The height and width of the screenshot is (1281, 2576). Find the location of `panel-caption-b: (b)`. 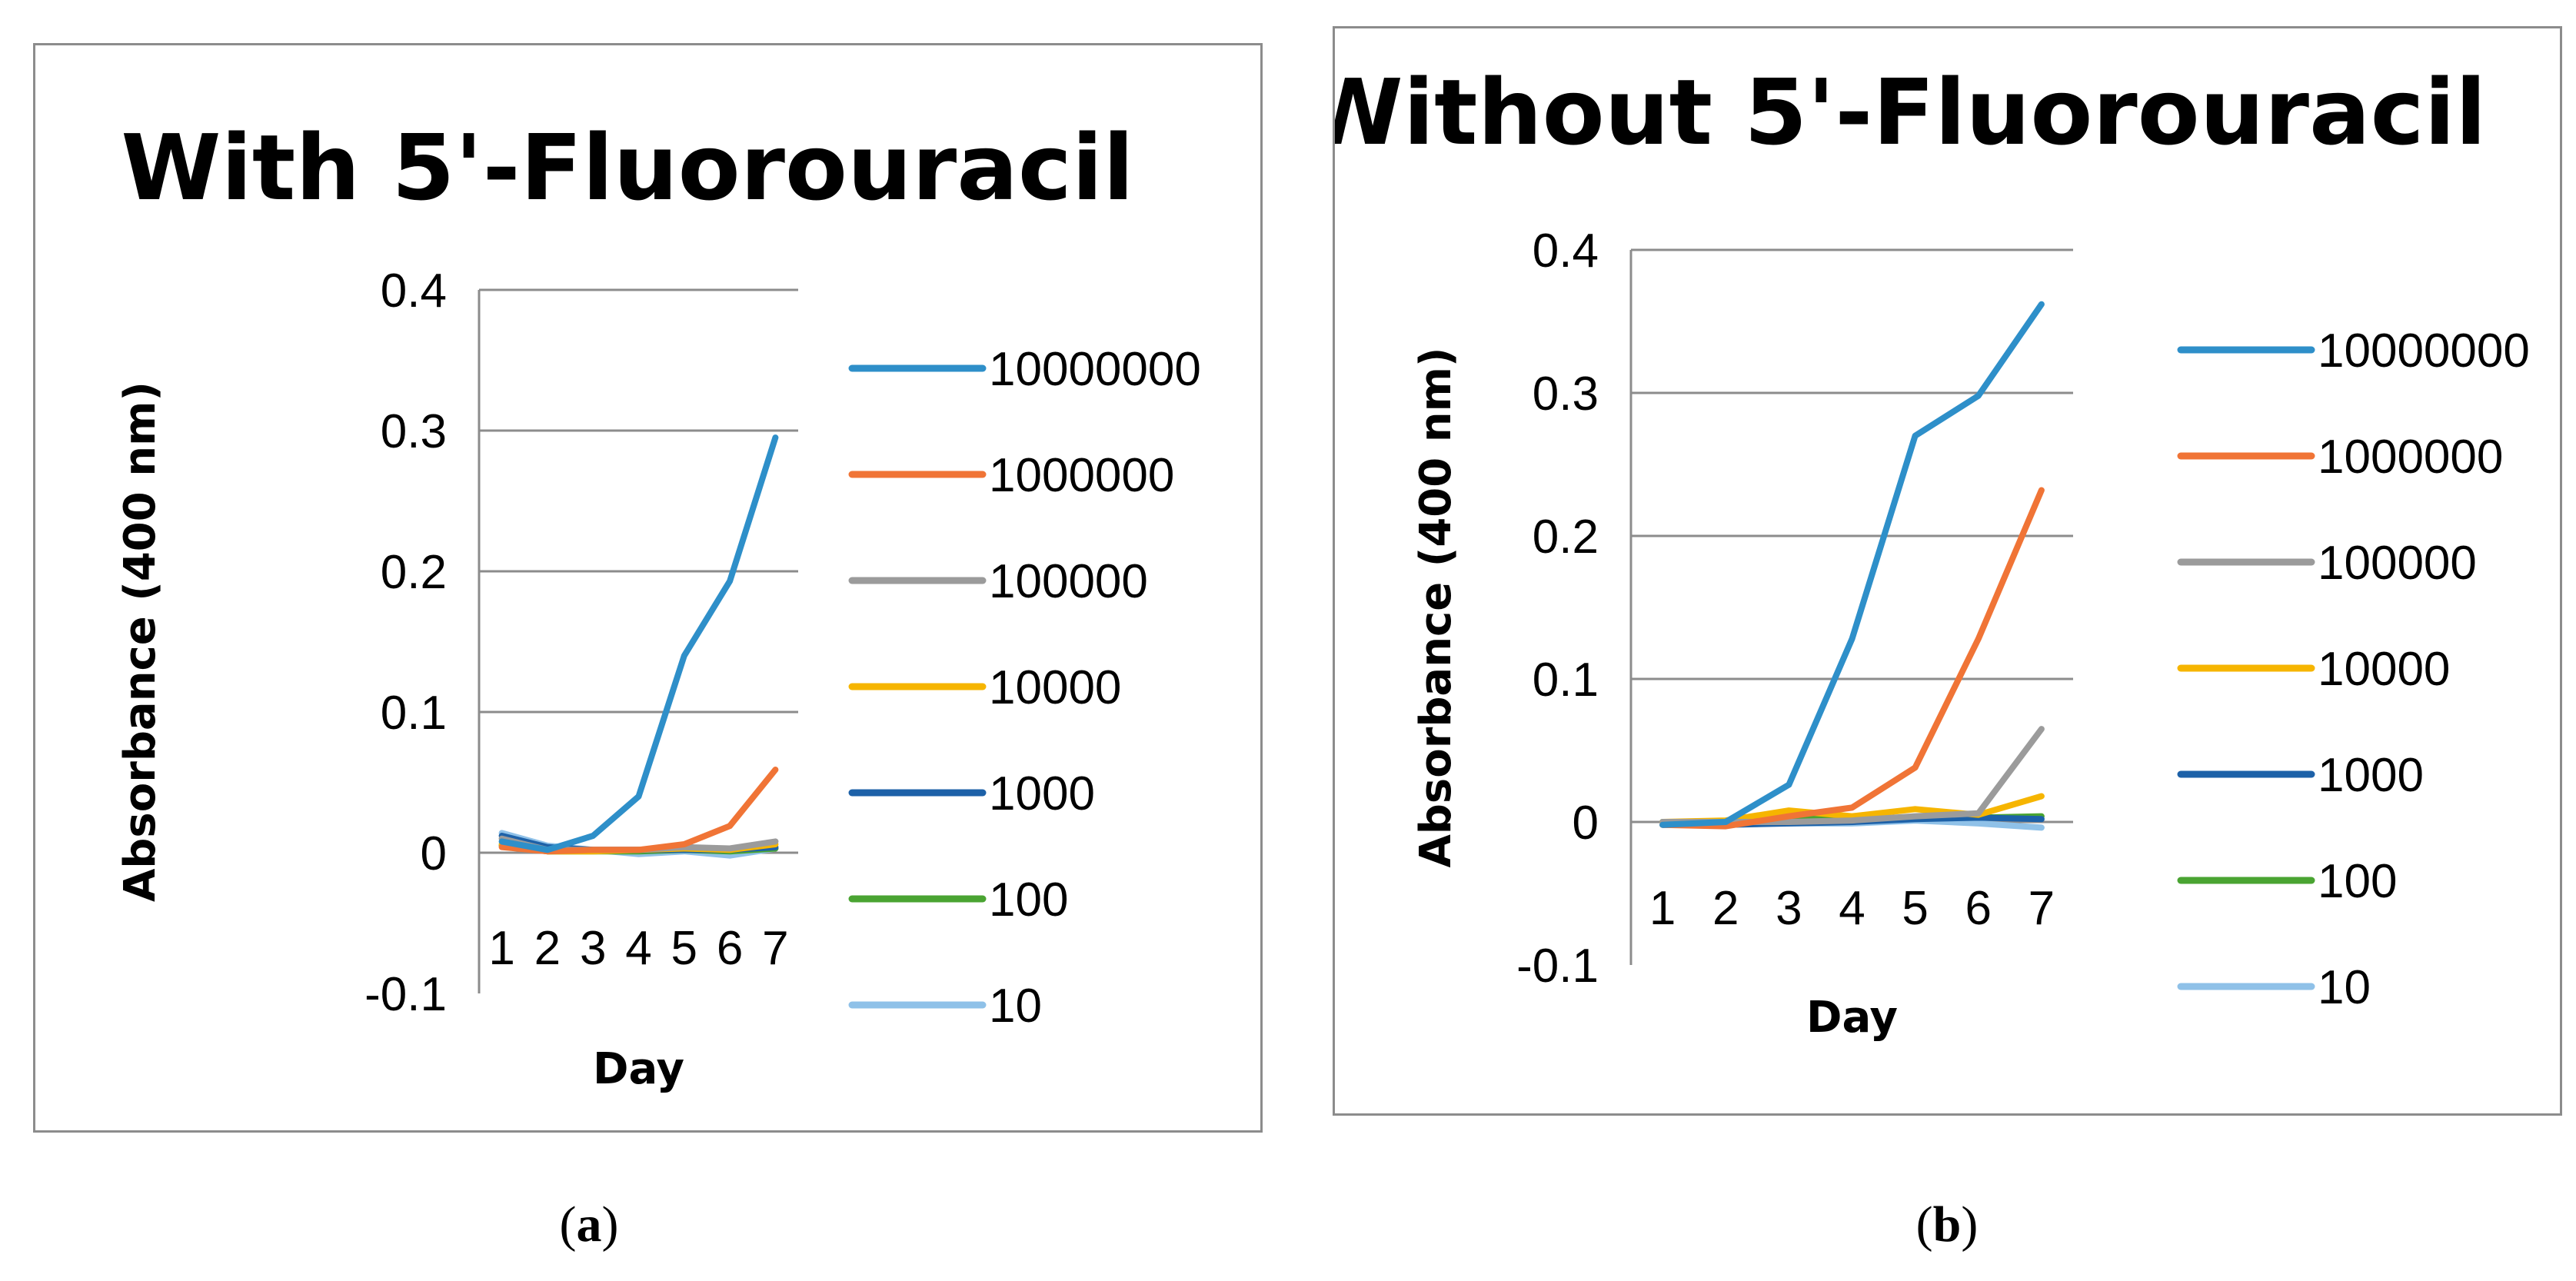

panel-caption-b: (b) is located at coordinates (1947, 1225).